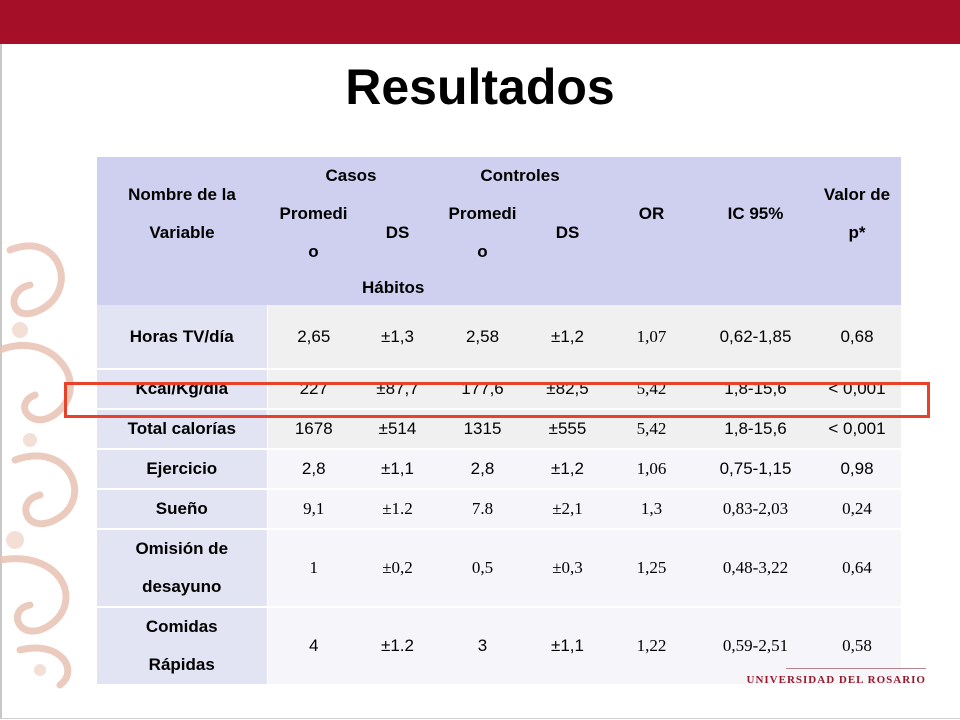 Image resolution: width=960 pixels, height=720 pixels. Describe the element at coordinates (313, 568) in the screenshot. I see `cell-casos-prom: 1` at that location.